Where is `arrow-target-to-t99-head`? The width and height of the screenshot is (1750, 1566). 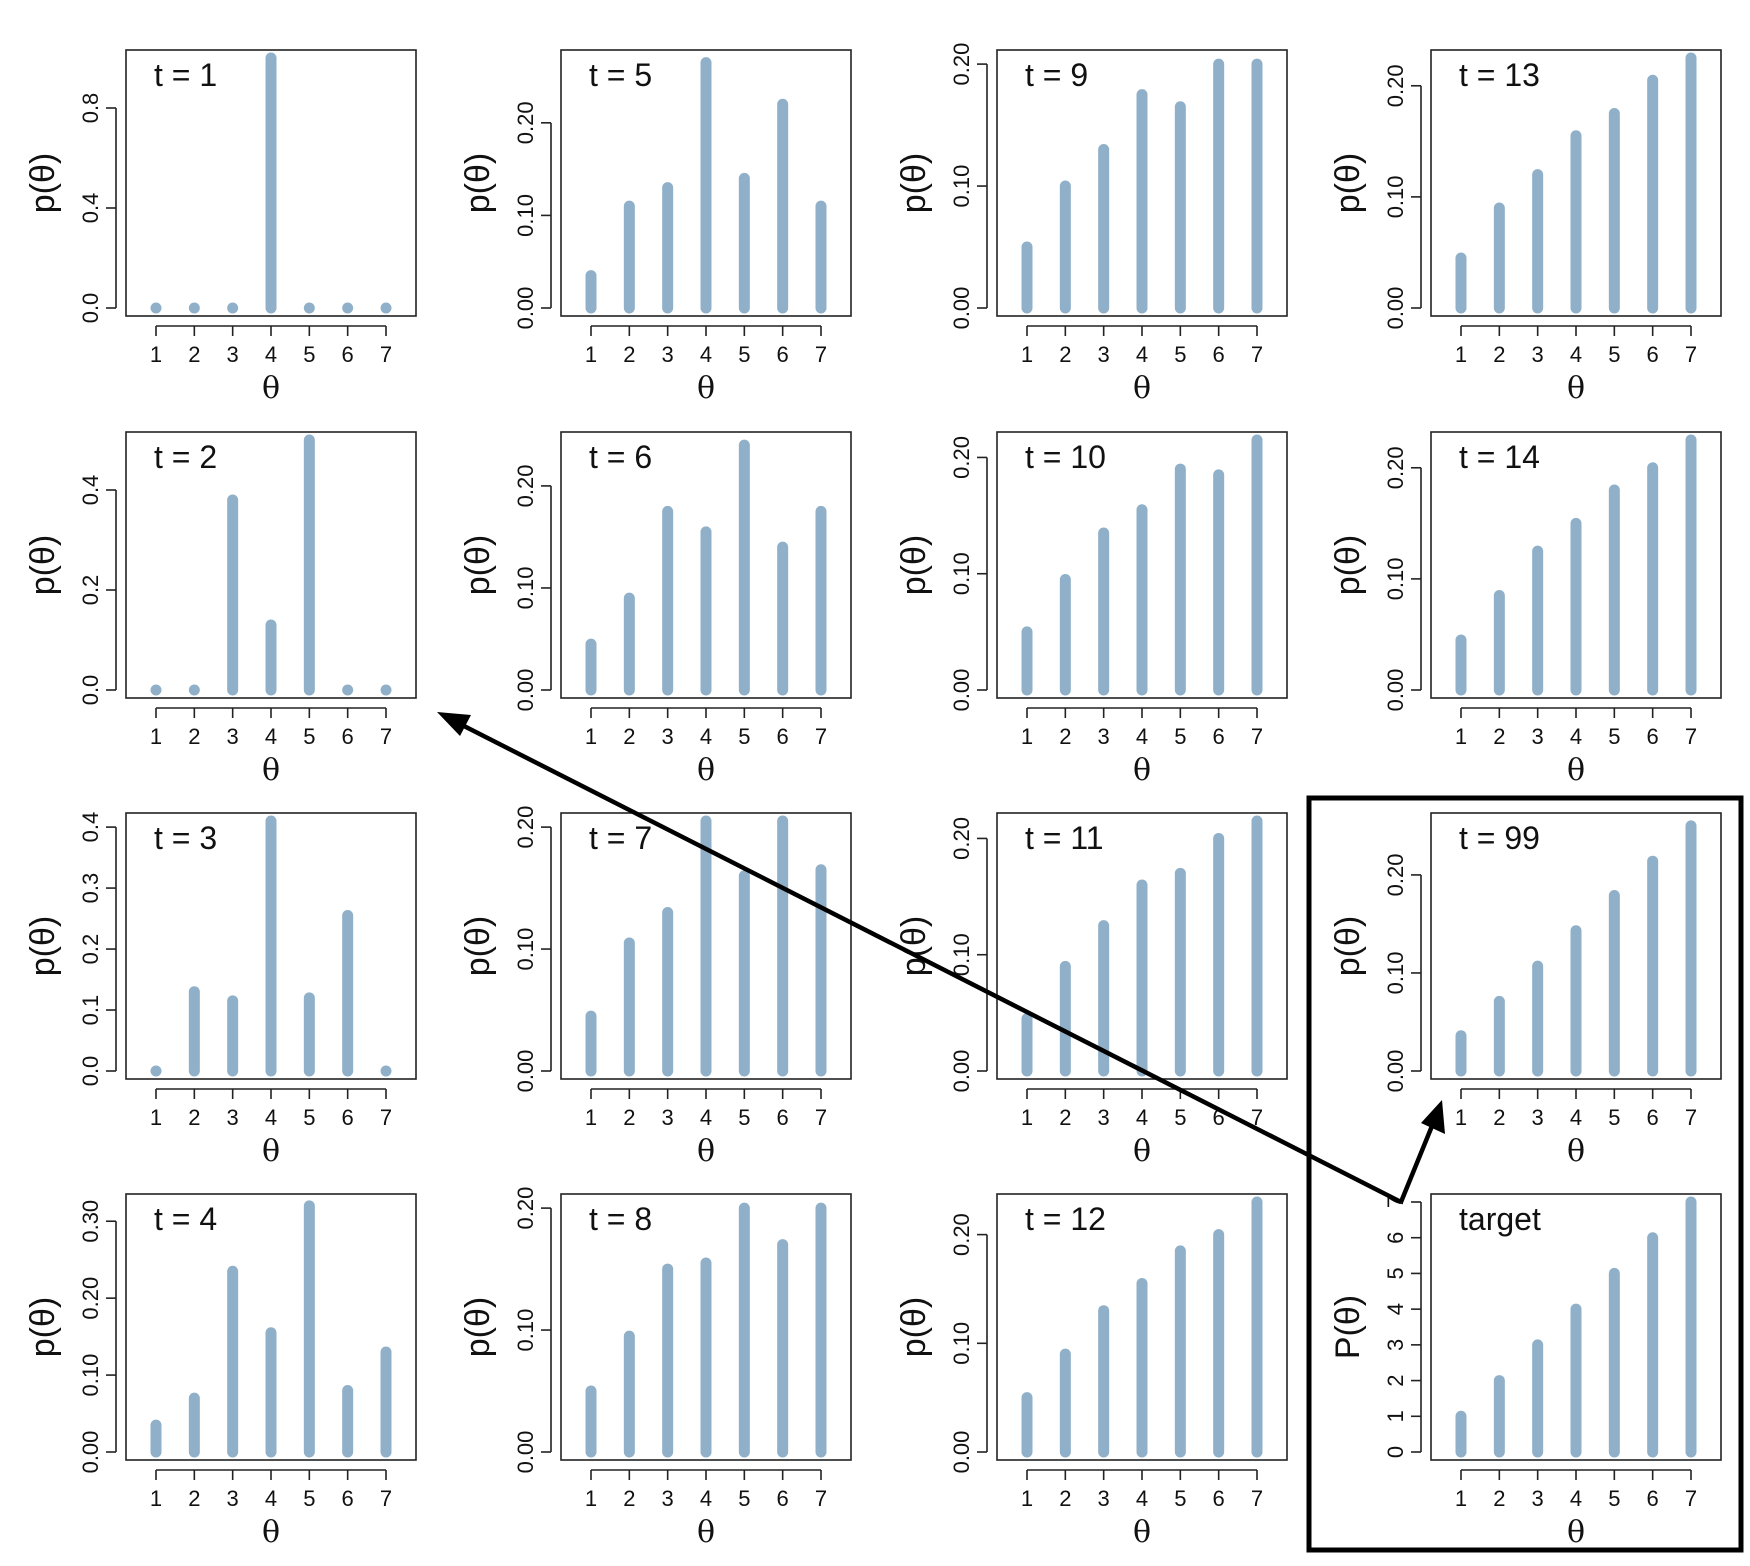
arrow-target-to-t99-head is located at coordinates (1433, 1117).